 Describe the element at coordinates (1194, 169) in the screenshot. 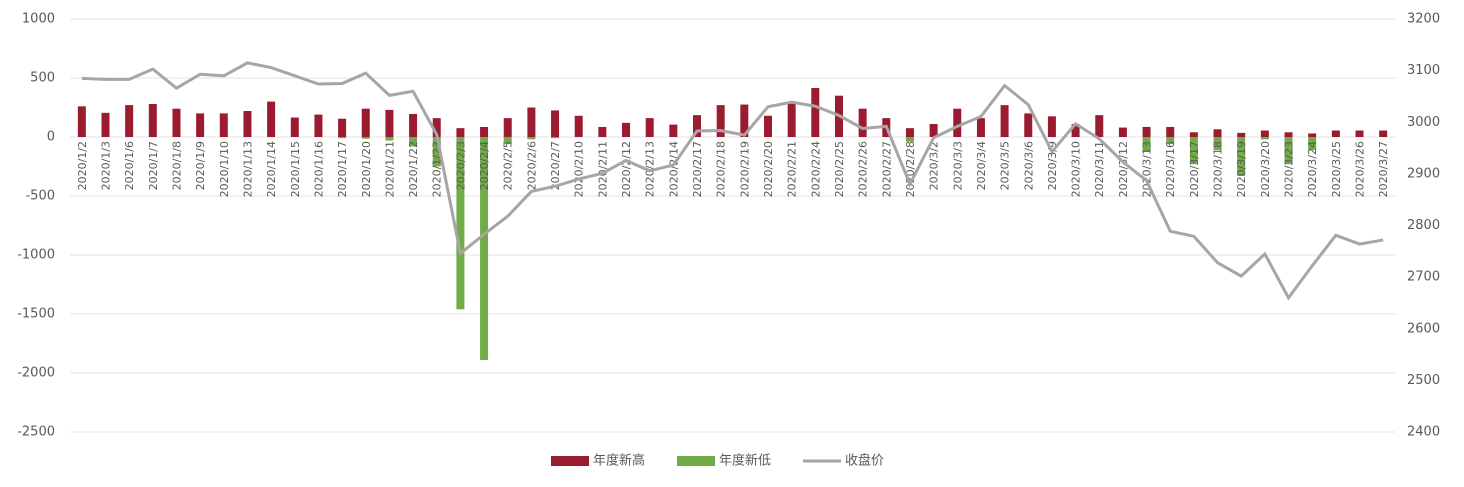

I see `x-tick-label: 2020/3/17` at that location.